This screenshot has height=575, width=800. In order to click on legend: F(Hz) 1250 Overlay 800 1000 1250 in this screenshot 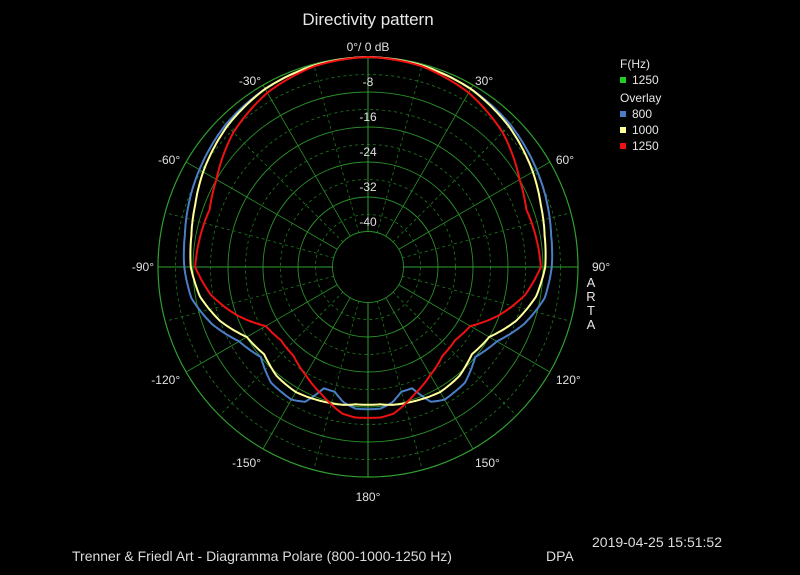, I will do `click(640, 105)`.